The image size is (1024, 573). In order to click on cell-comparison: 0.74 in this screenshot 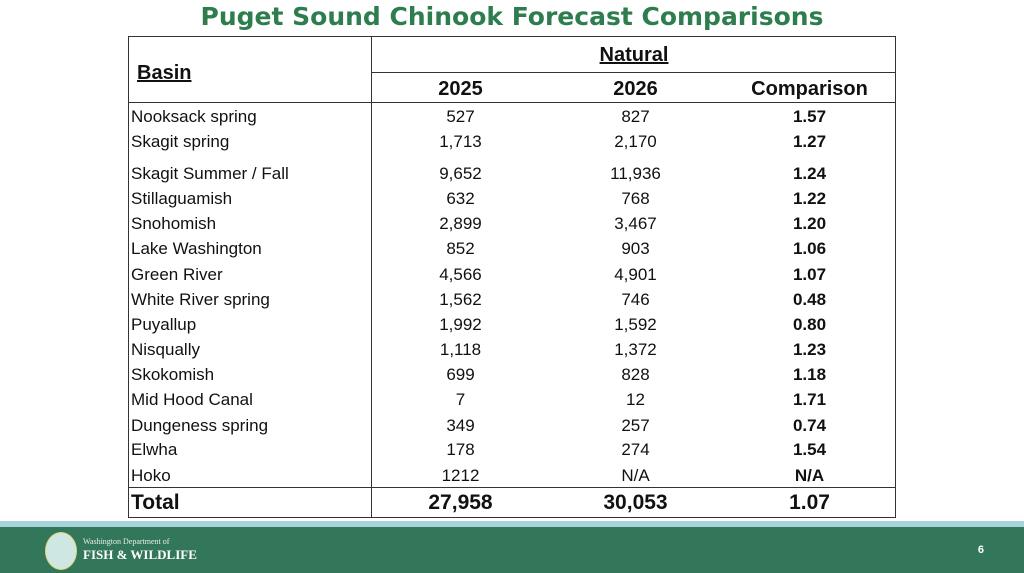, I will do `click(809, 425)`.